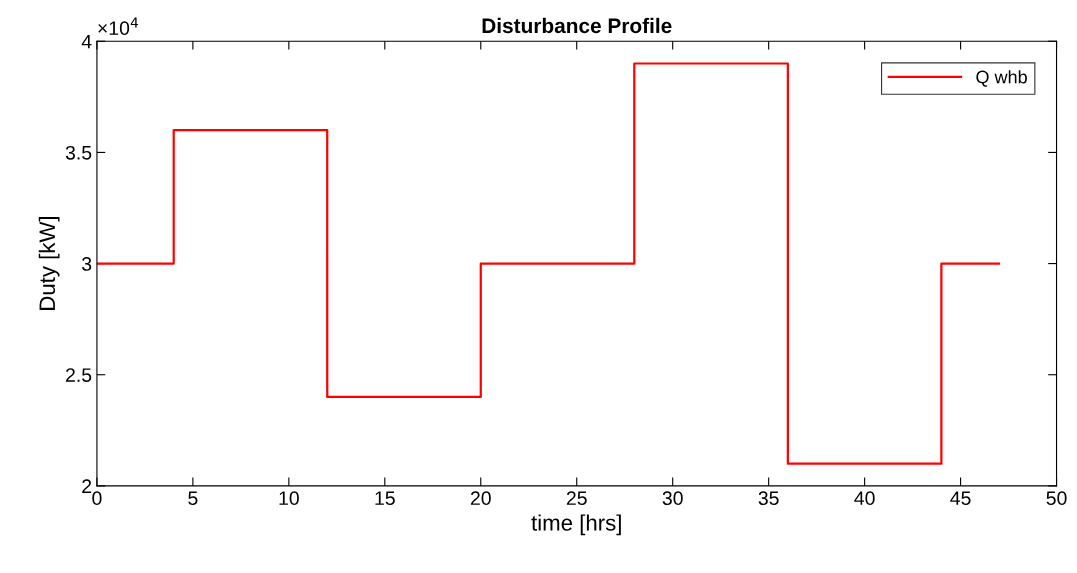  What do you see at coordinates (576, 498) in the screenshot?
I see `x-tick-label: 25` at bounding box center [576, 498].